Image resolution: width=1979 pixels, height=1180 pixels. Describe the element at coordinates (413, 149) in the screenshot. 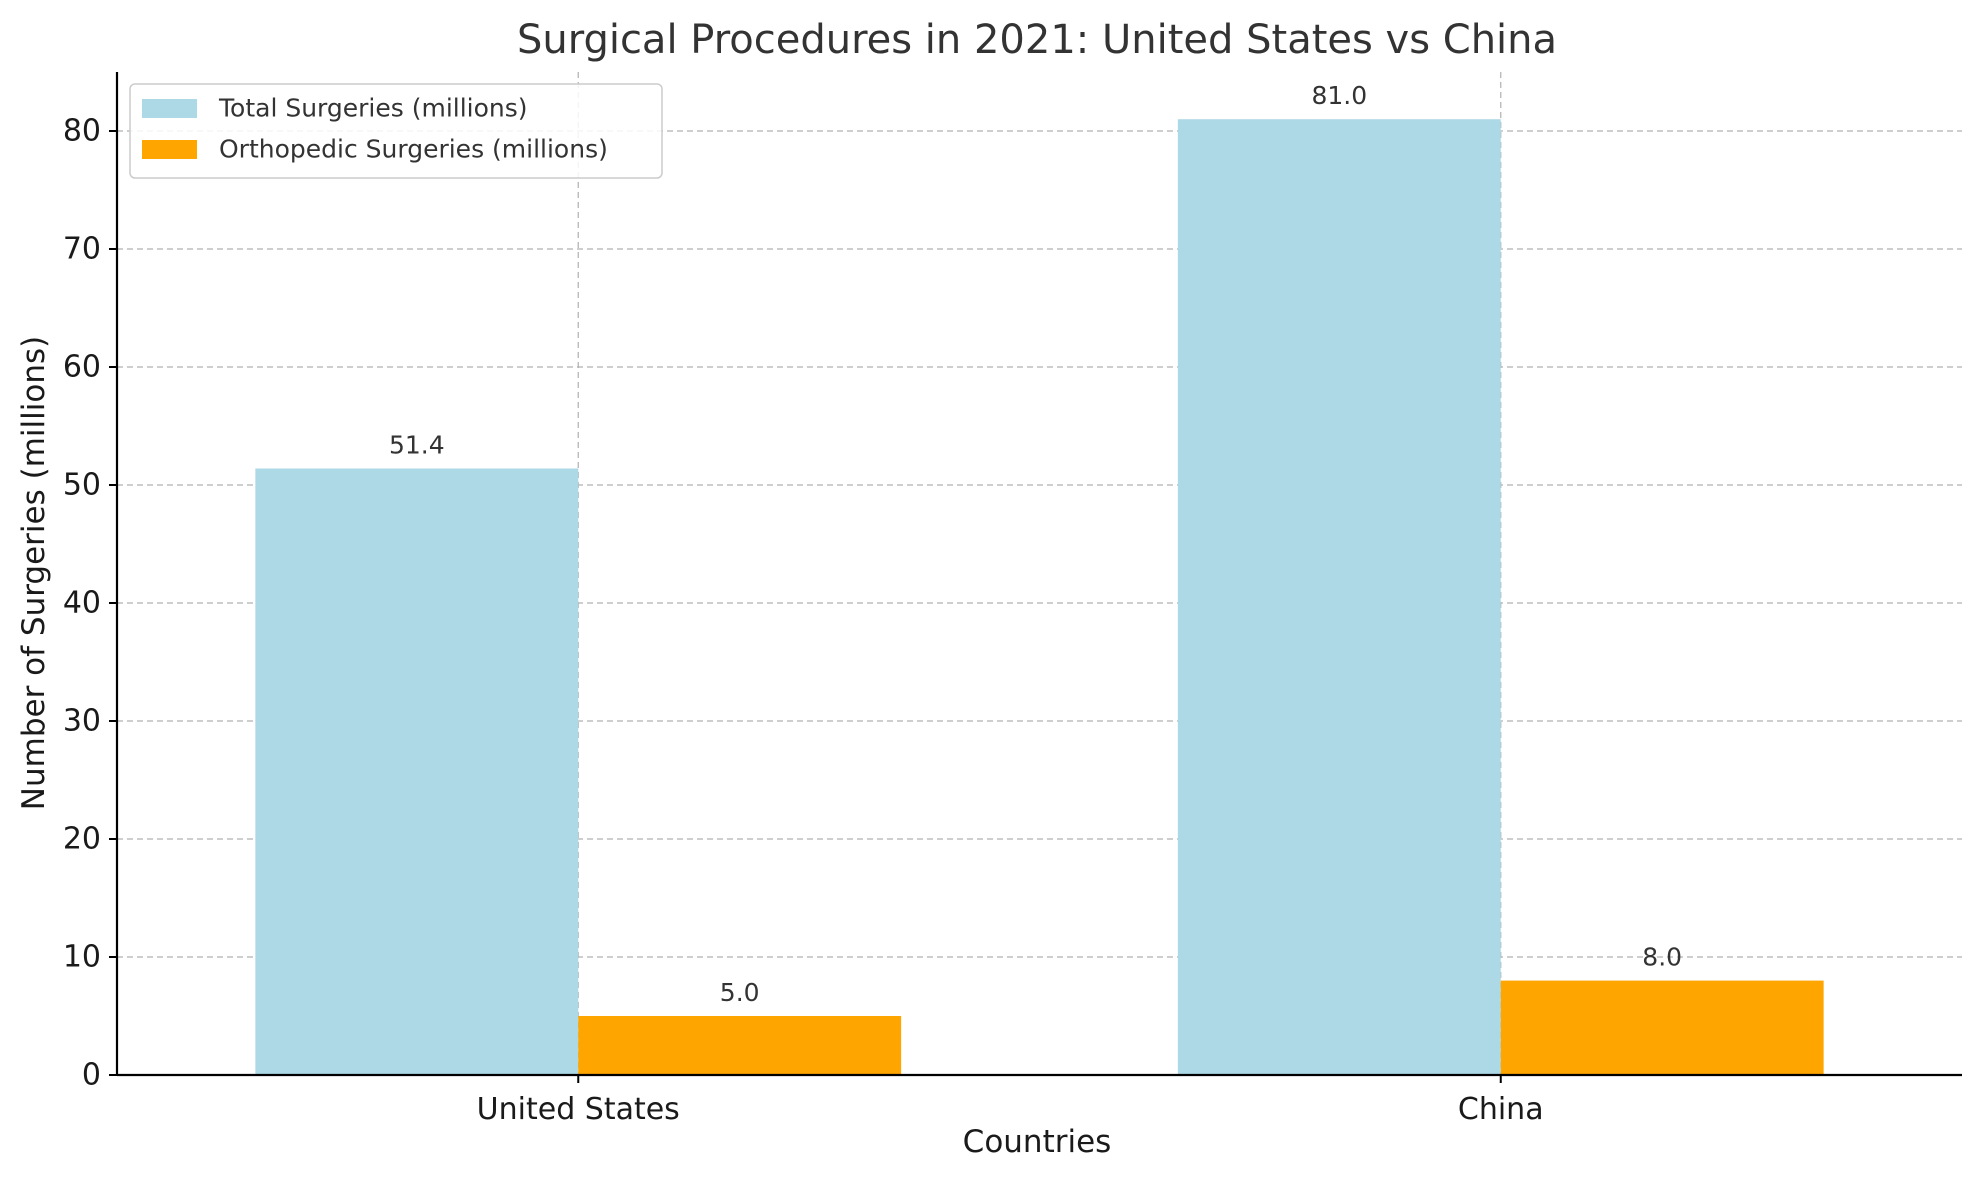

I see `legend-label: Orthopedic Surgeries (millions)` at that location.